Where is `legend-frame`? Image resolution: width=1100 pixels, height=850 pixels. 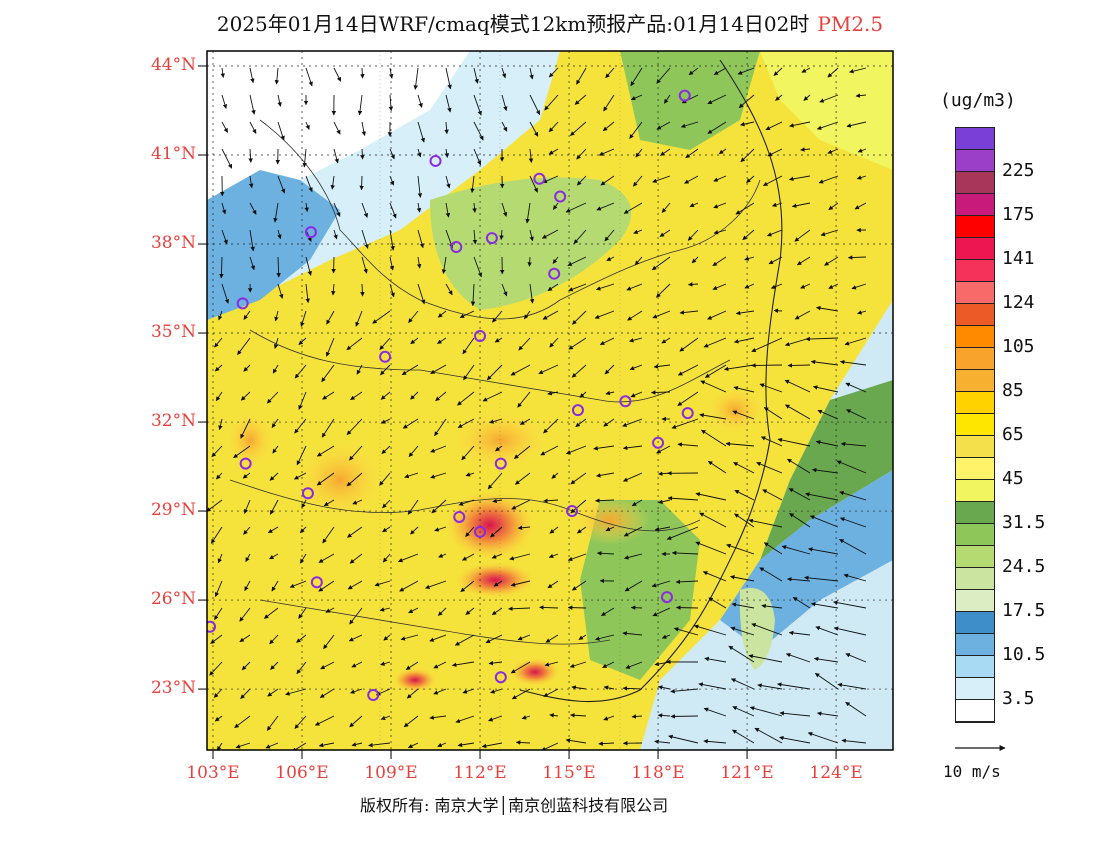
legend-frame is located at coordinates (975, 425).